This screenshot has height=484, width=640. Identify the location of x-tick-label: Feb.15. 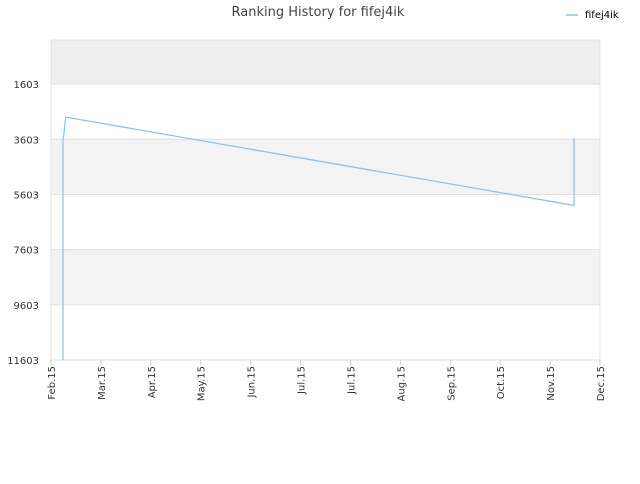
(52, 383).